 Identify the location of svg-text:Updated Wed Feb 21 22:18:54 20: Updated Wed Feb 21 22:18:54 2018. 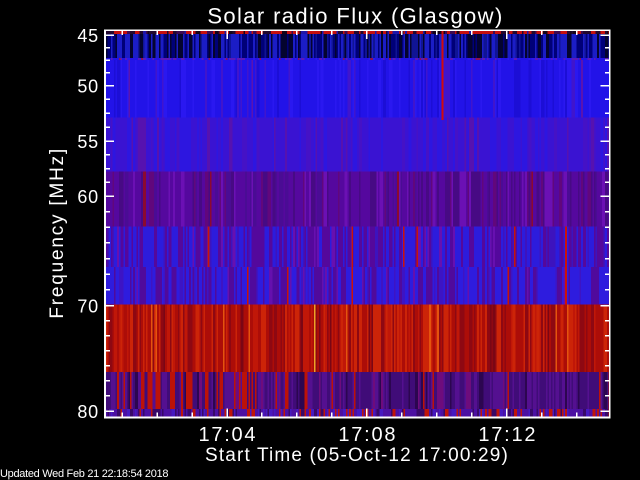
(84, 474).